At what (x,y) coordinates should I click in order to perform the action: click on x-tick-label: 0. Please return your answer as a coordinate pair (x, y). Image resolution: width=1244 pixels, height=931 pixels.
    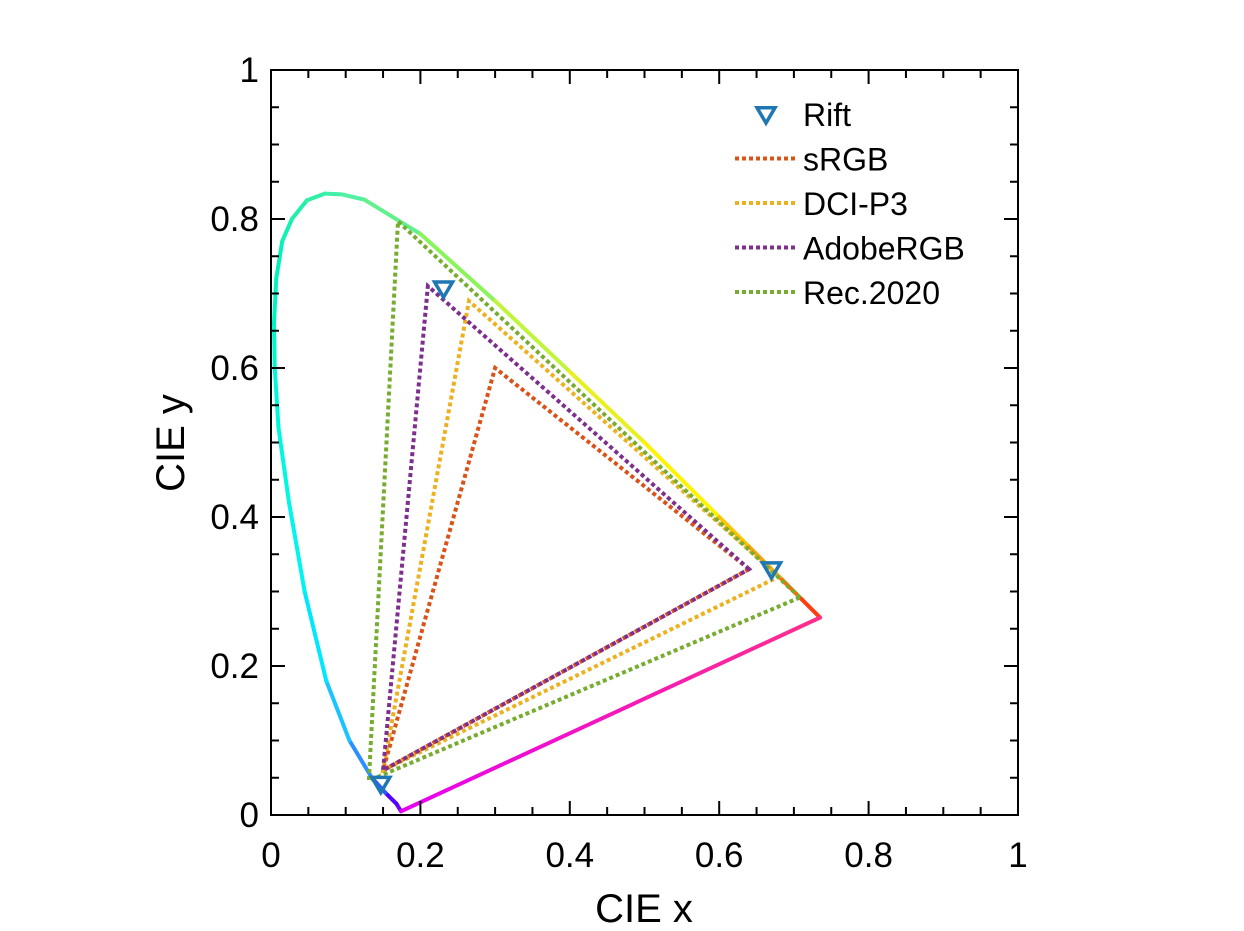
    Looking at the image, I should click on (270, 855).